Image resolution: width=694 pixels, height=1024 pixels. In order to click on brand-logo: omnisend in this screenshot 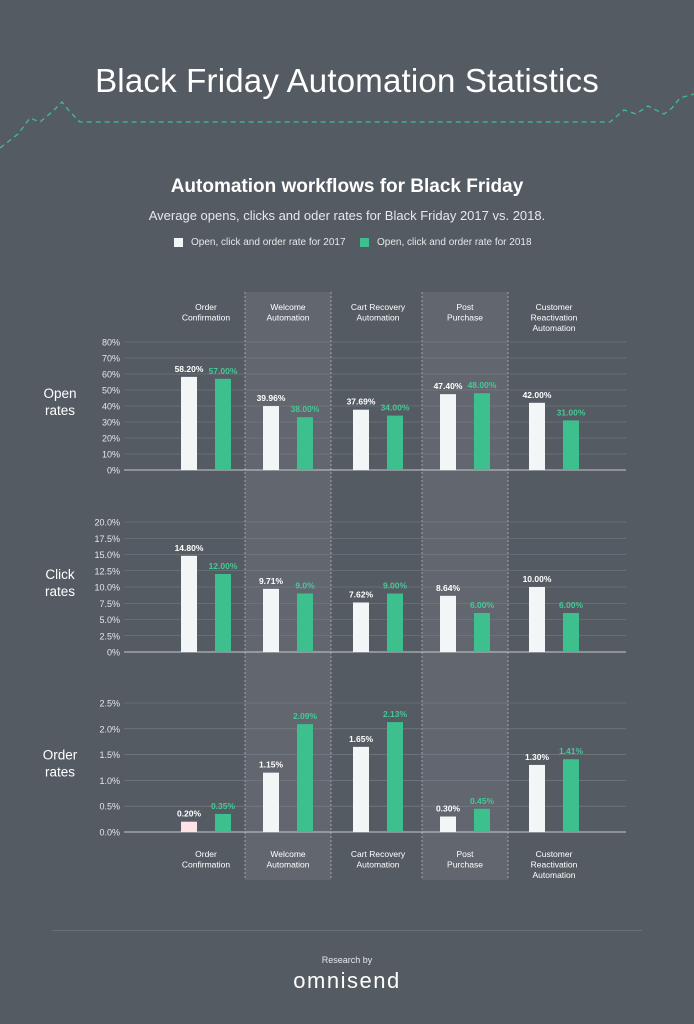, I will do `click(347, 980)`.